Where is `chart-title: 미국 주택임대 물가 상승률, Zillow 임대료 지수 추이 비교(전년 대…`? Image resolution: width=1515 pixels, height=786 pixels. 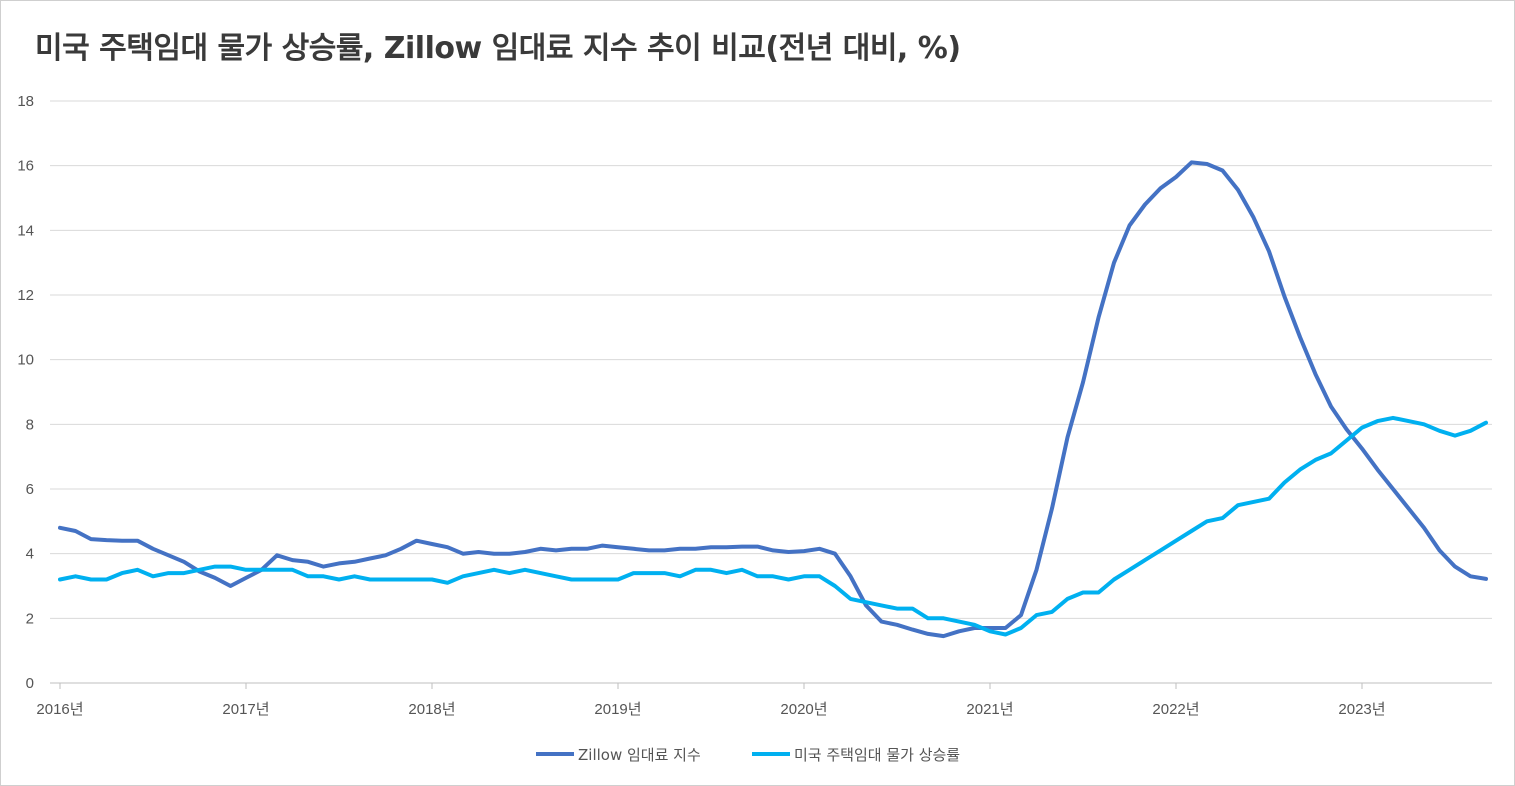
chart-title: 미국 주택임대 물가 상승률, Zillow 임대료 지수 추이 비교(전년 대… is located at coordinates (498, 48).